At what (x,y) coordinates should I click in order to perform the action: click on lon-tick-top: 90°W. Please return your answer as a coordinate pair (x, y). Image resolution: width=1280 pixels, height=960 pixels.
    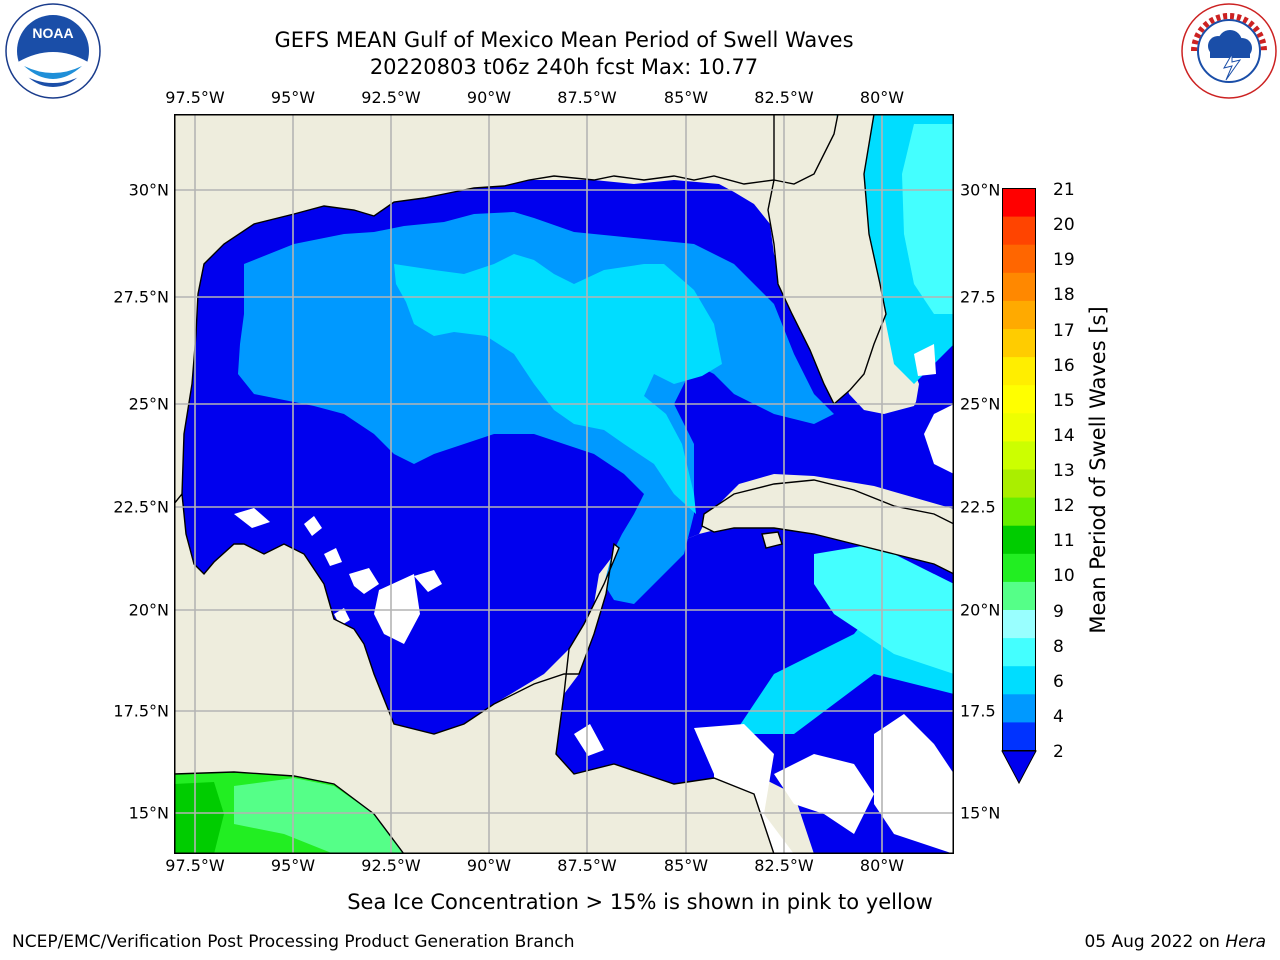
    Looking at the image, I should click on (489, 97).